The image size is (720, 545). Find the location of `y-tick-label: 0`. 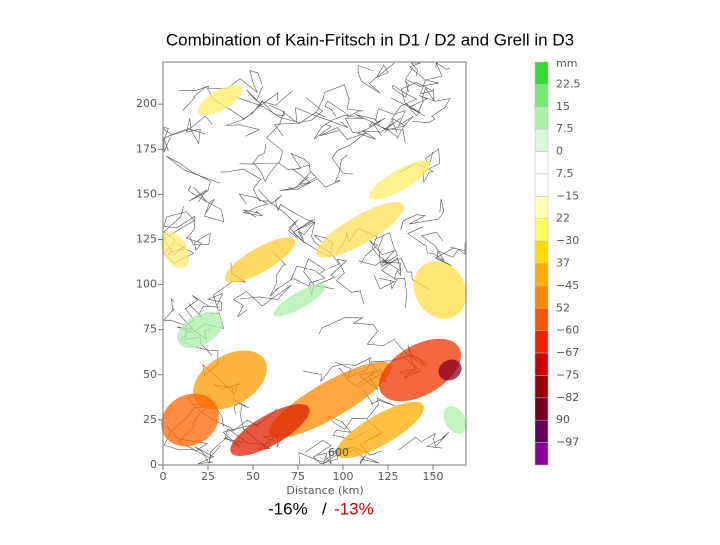

y-tick-label: 0 is located at coordinates (153, 464).